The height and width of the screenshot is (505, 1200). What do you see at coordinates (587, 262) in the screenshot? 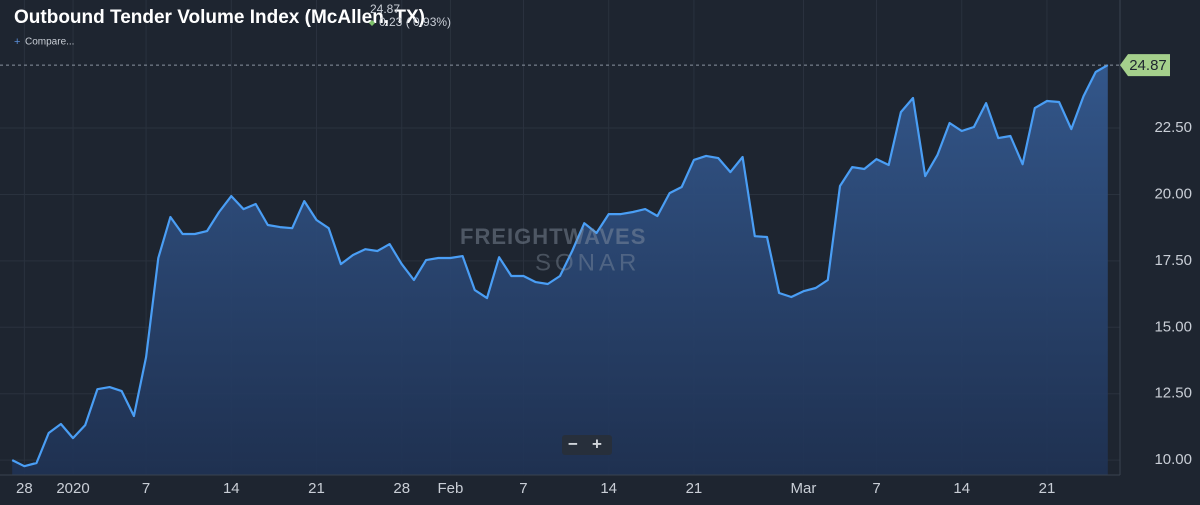
I see `watermark: SONAR` at bounding box center [587, 262].